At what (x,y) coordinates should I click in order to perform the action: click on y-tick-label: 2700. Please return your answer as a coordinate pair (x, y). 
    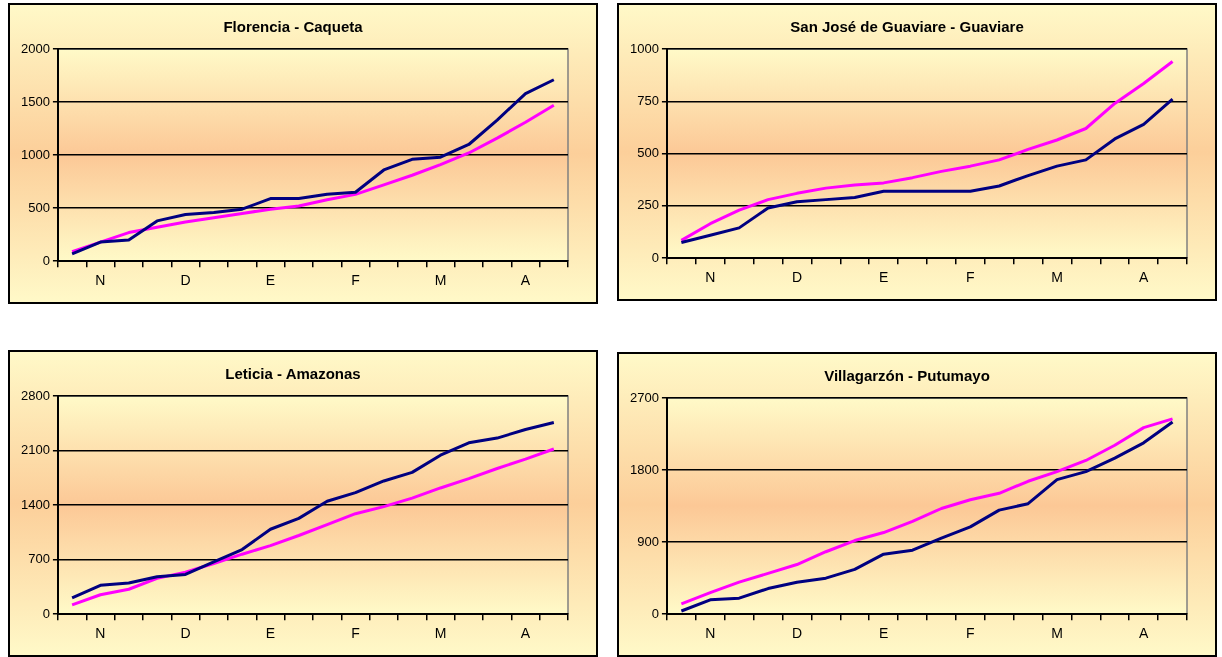
    Looking at the image, I should click on (644, 397).